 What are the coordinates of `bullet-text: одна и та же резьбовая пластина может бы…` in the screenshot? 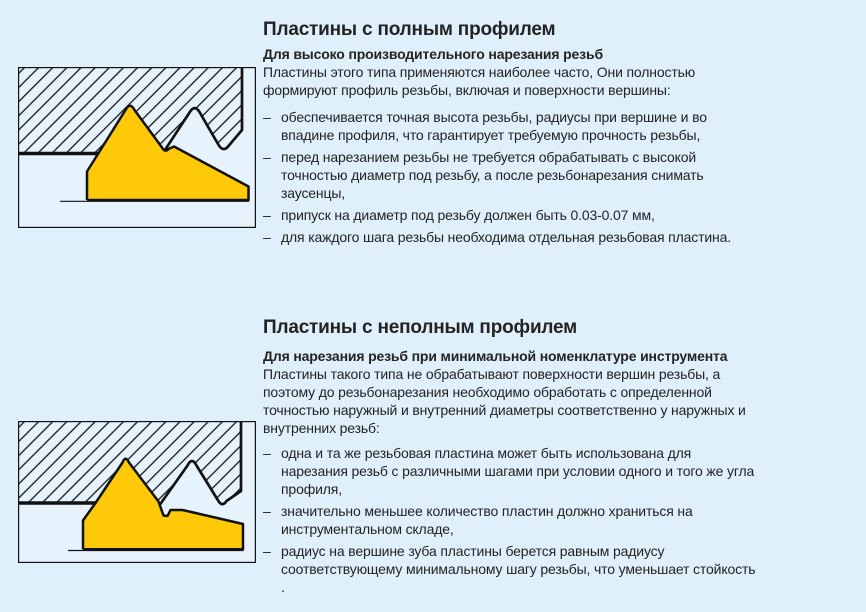 It's located at (518, 471).